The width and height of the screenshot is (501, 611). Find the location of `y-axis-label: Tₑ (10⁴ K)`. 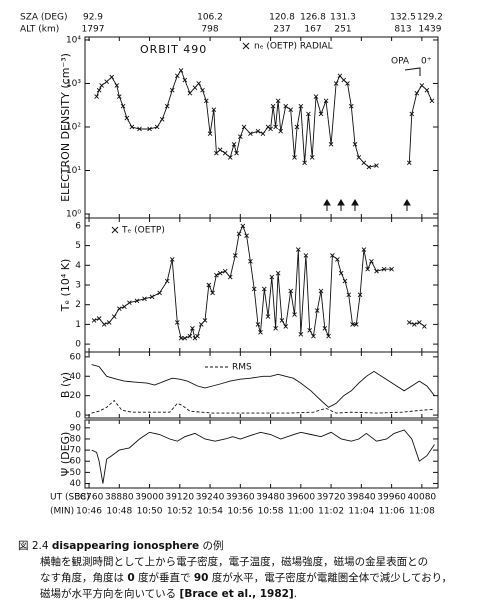

y-axis-label: Tₑ (10⁴ K) is located at coordinates (65, 286).